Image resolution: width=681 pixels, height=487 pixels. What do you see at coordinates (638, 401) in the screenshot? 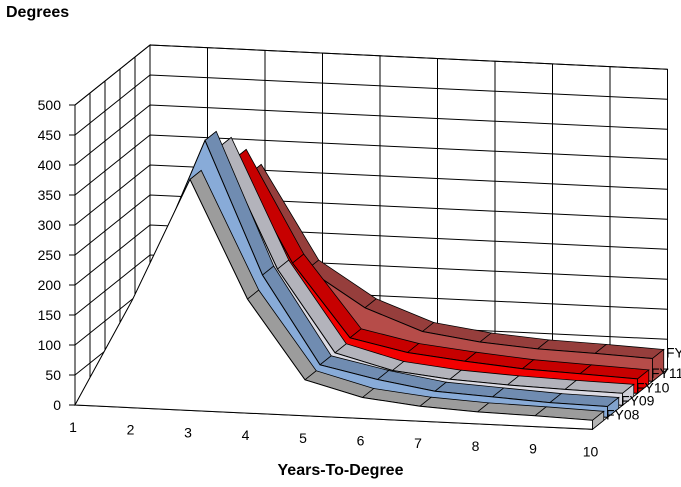
I see `series-label-FY09: FY09` at bounding box center [638, 401].